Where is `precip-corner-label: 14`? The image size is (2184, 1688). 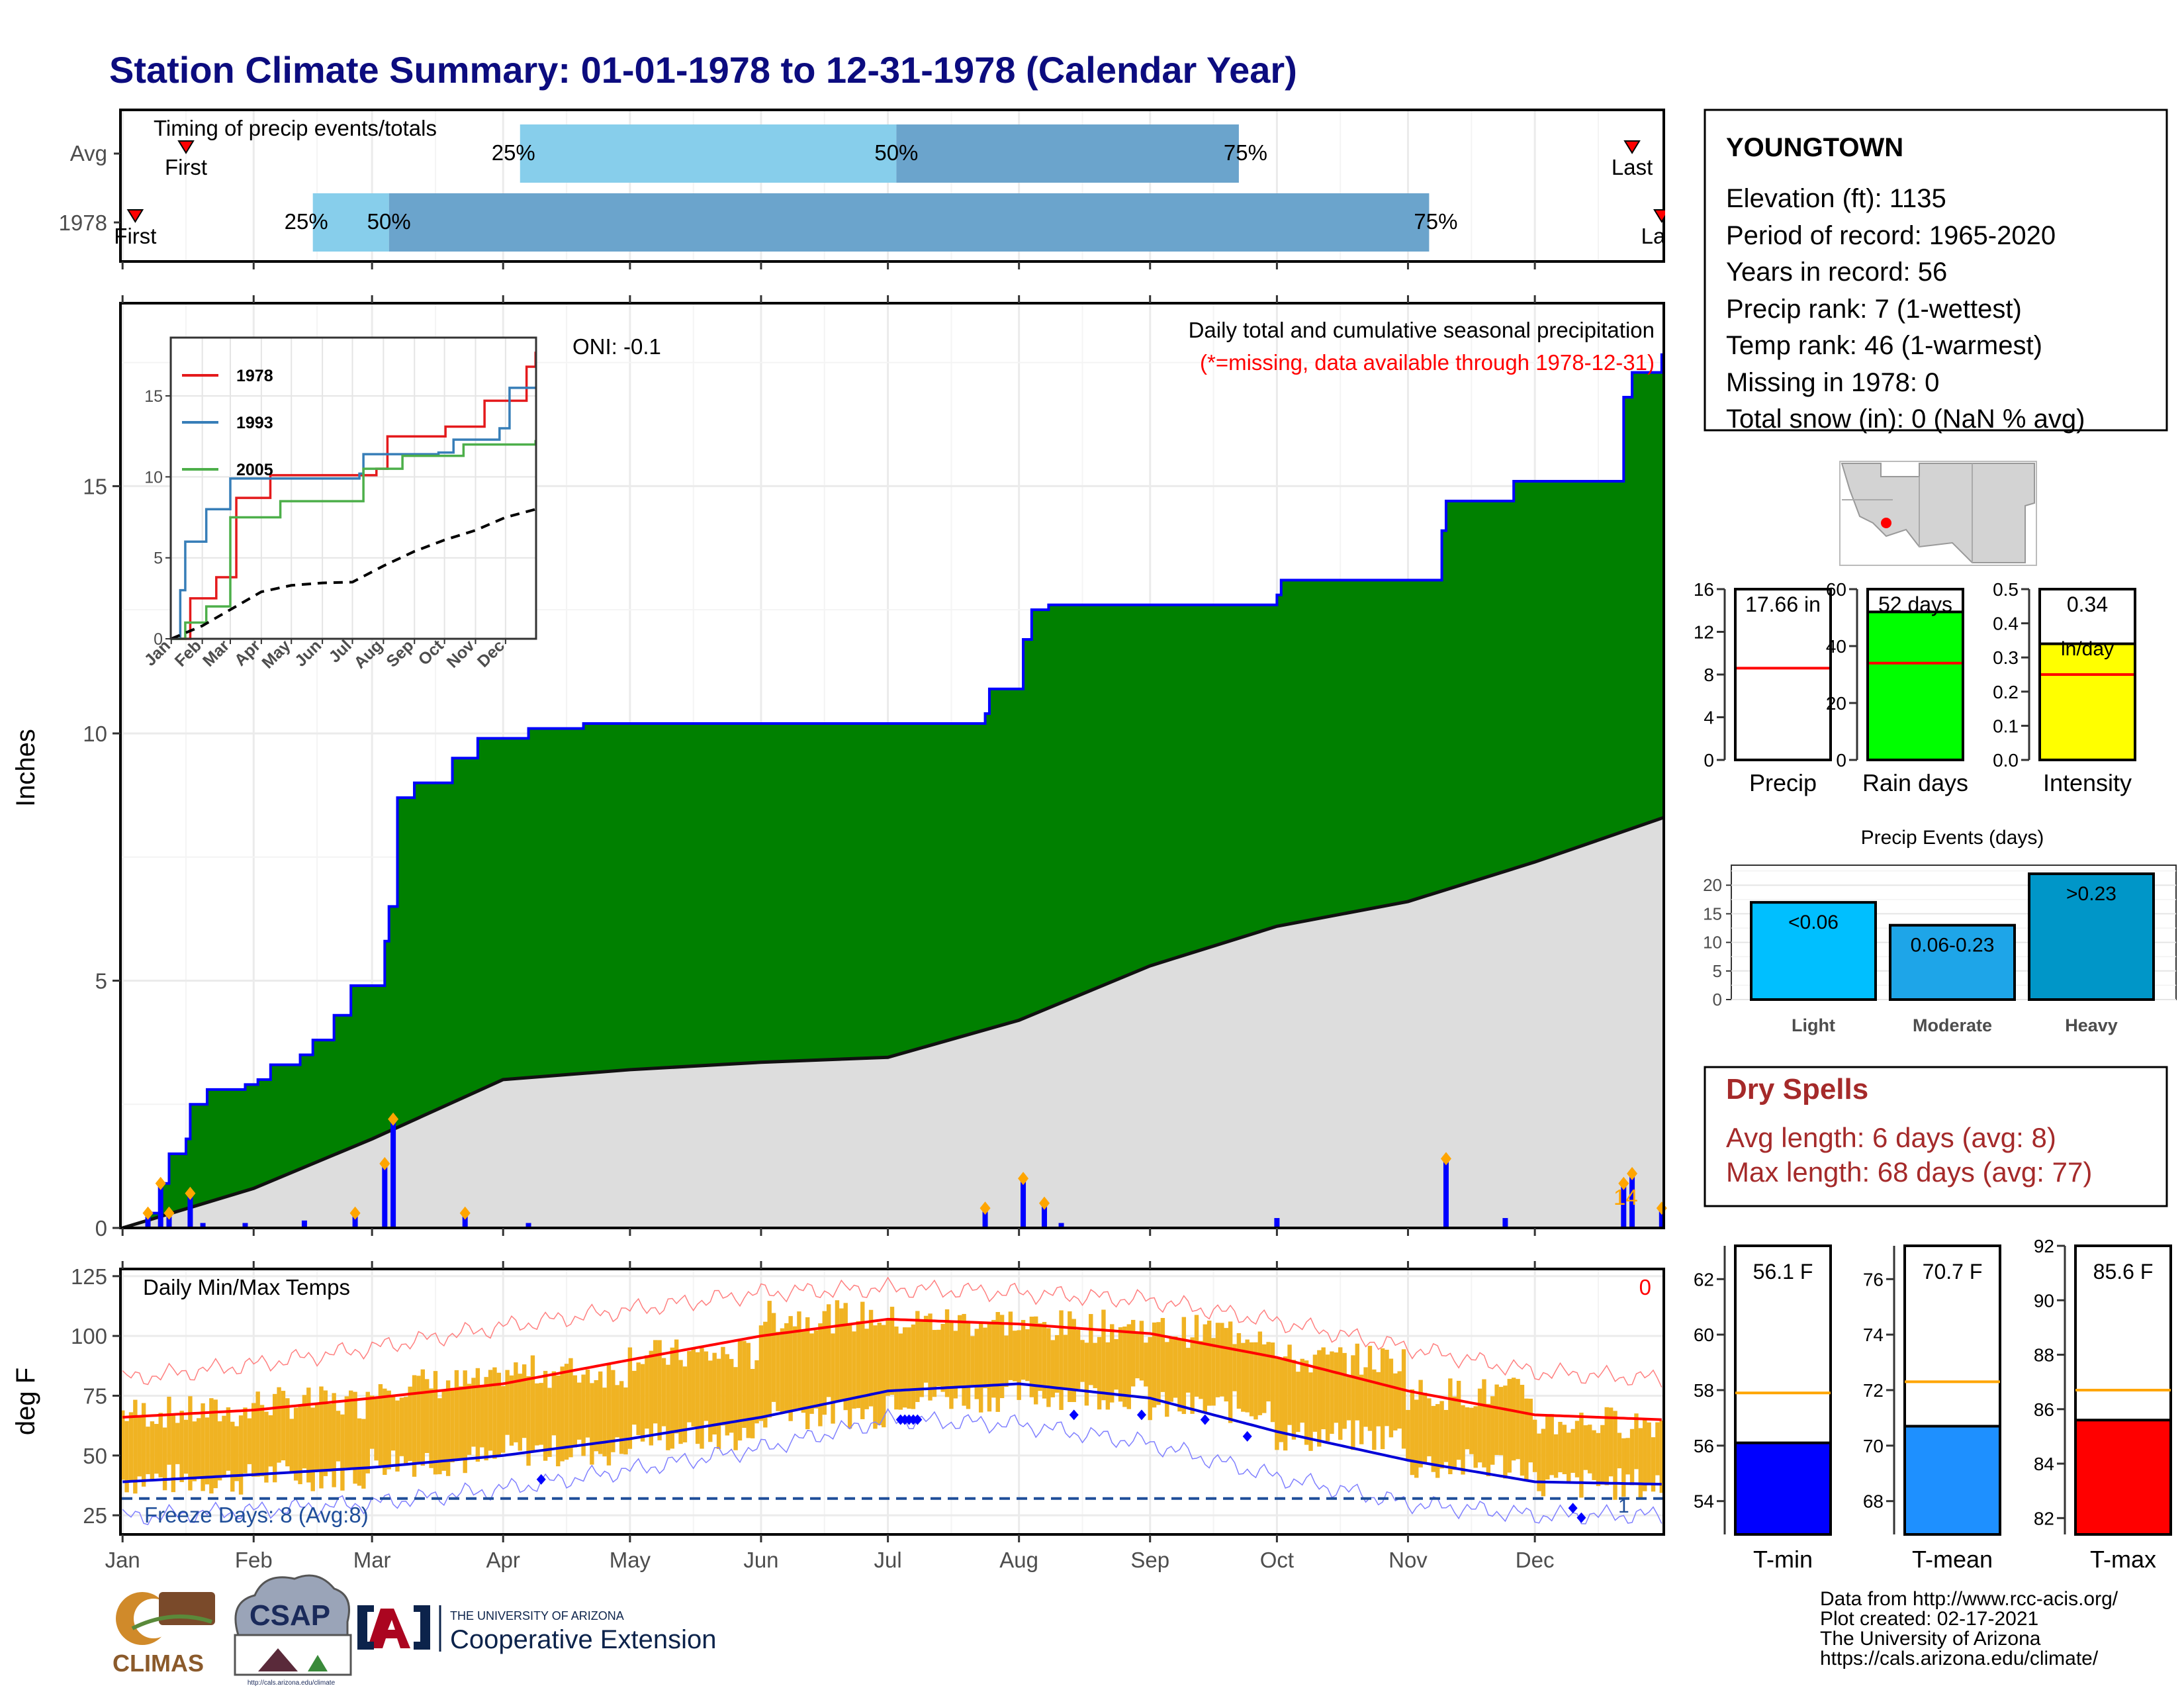 precip-corner-label: 14 is located at coordinates (1626, 1197).